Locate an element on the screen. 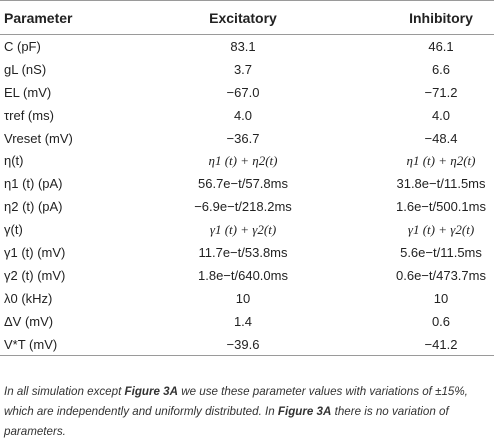  param-cell: V*T (mV) is located at coordinates (69, 344).